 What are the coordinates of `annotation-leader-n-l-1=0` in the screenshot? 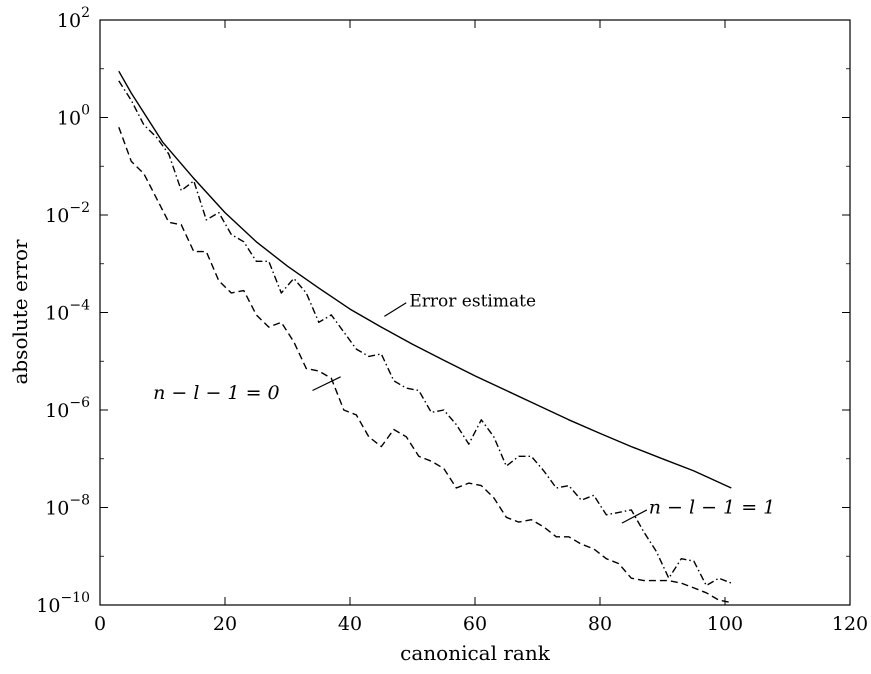 It's located at (326, 384).